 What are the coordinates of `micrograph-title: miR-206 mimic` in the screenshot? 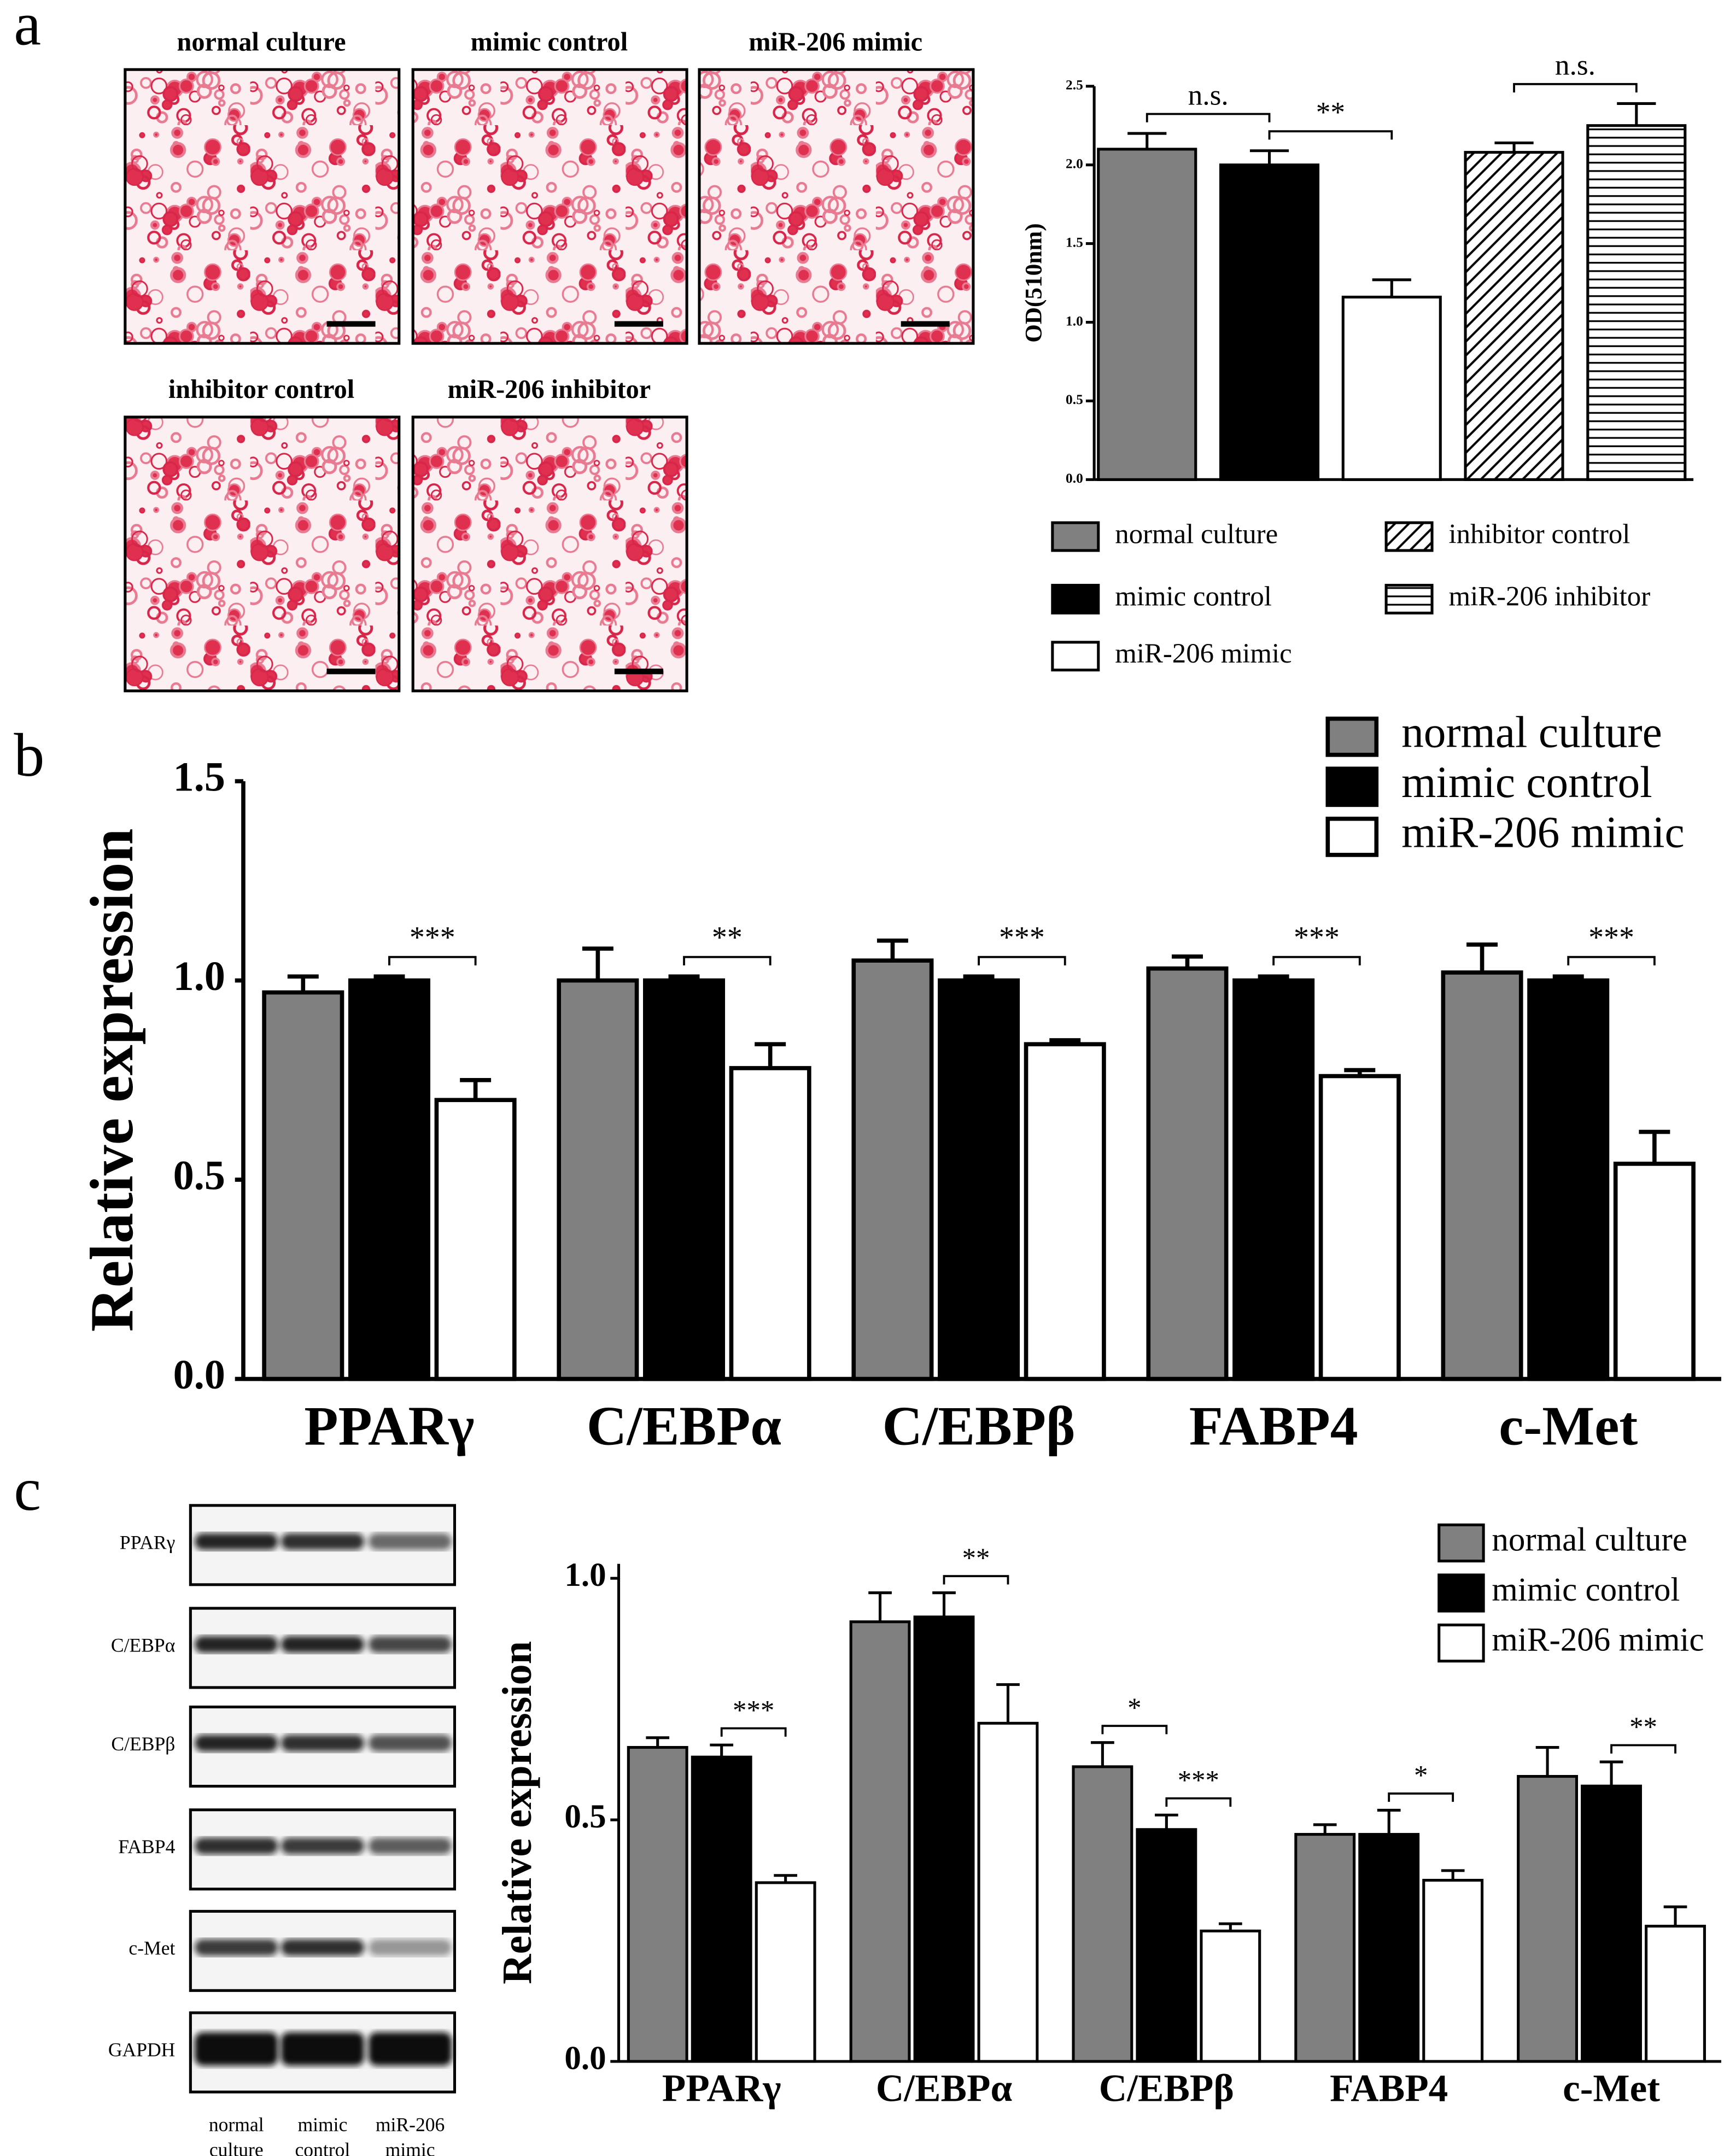 It's located at (835, 42).